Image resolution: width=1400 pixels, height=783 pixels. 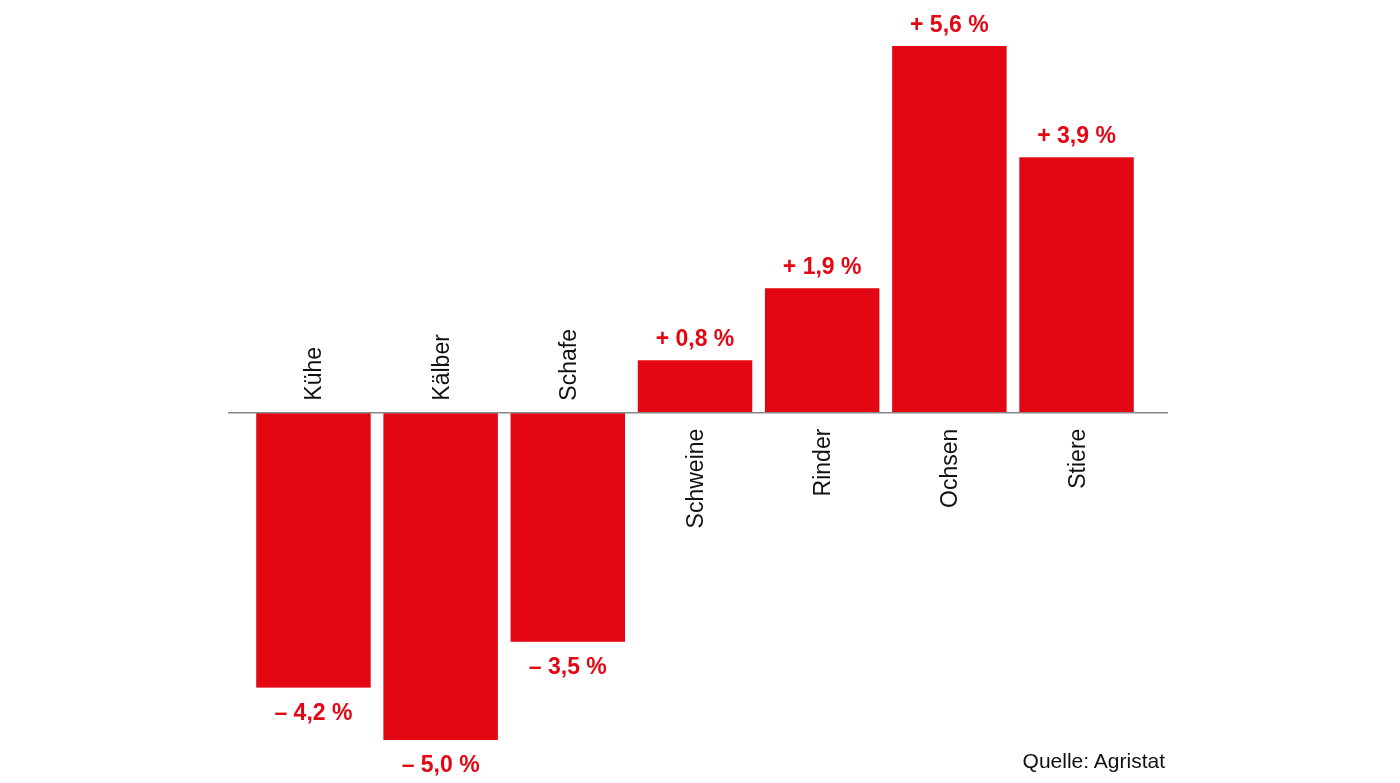 I want to click on x-tick-label: Schafe, so click(x=567, y=365).